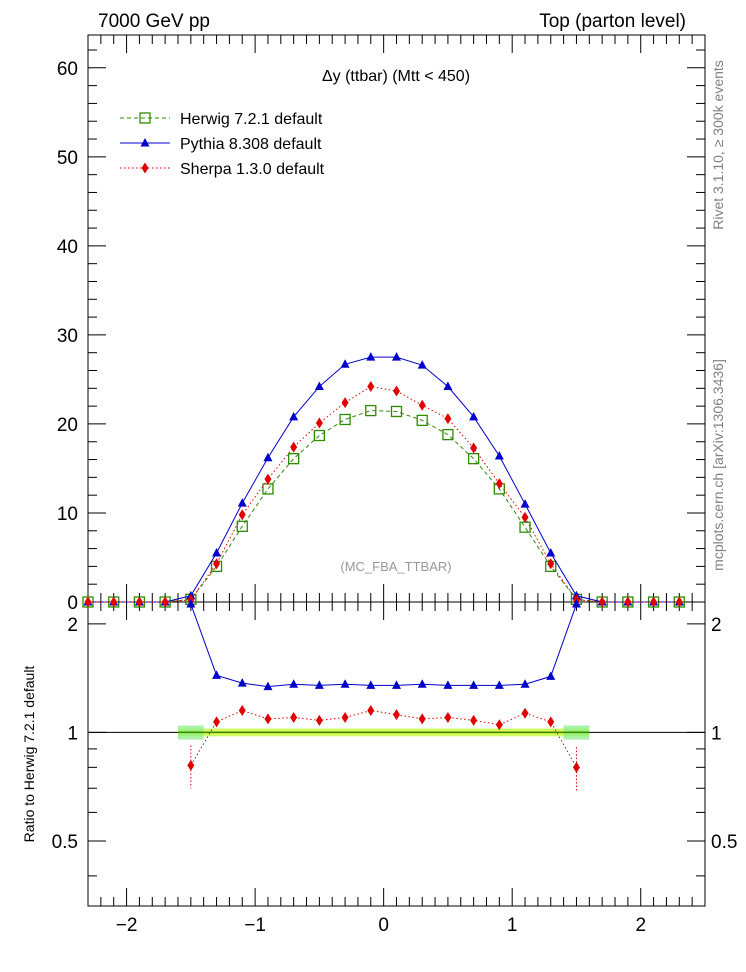 The width and height of the screenshot is (746, 972). Describe the element at coordinates (67, 69) in the screenshot. I see `main-y-tick-label: 60` at that location.